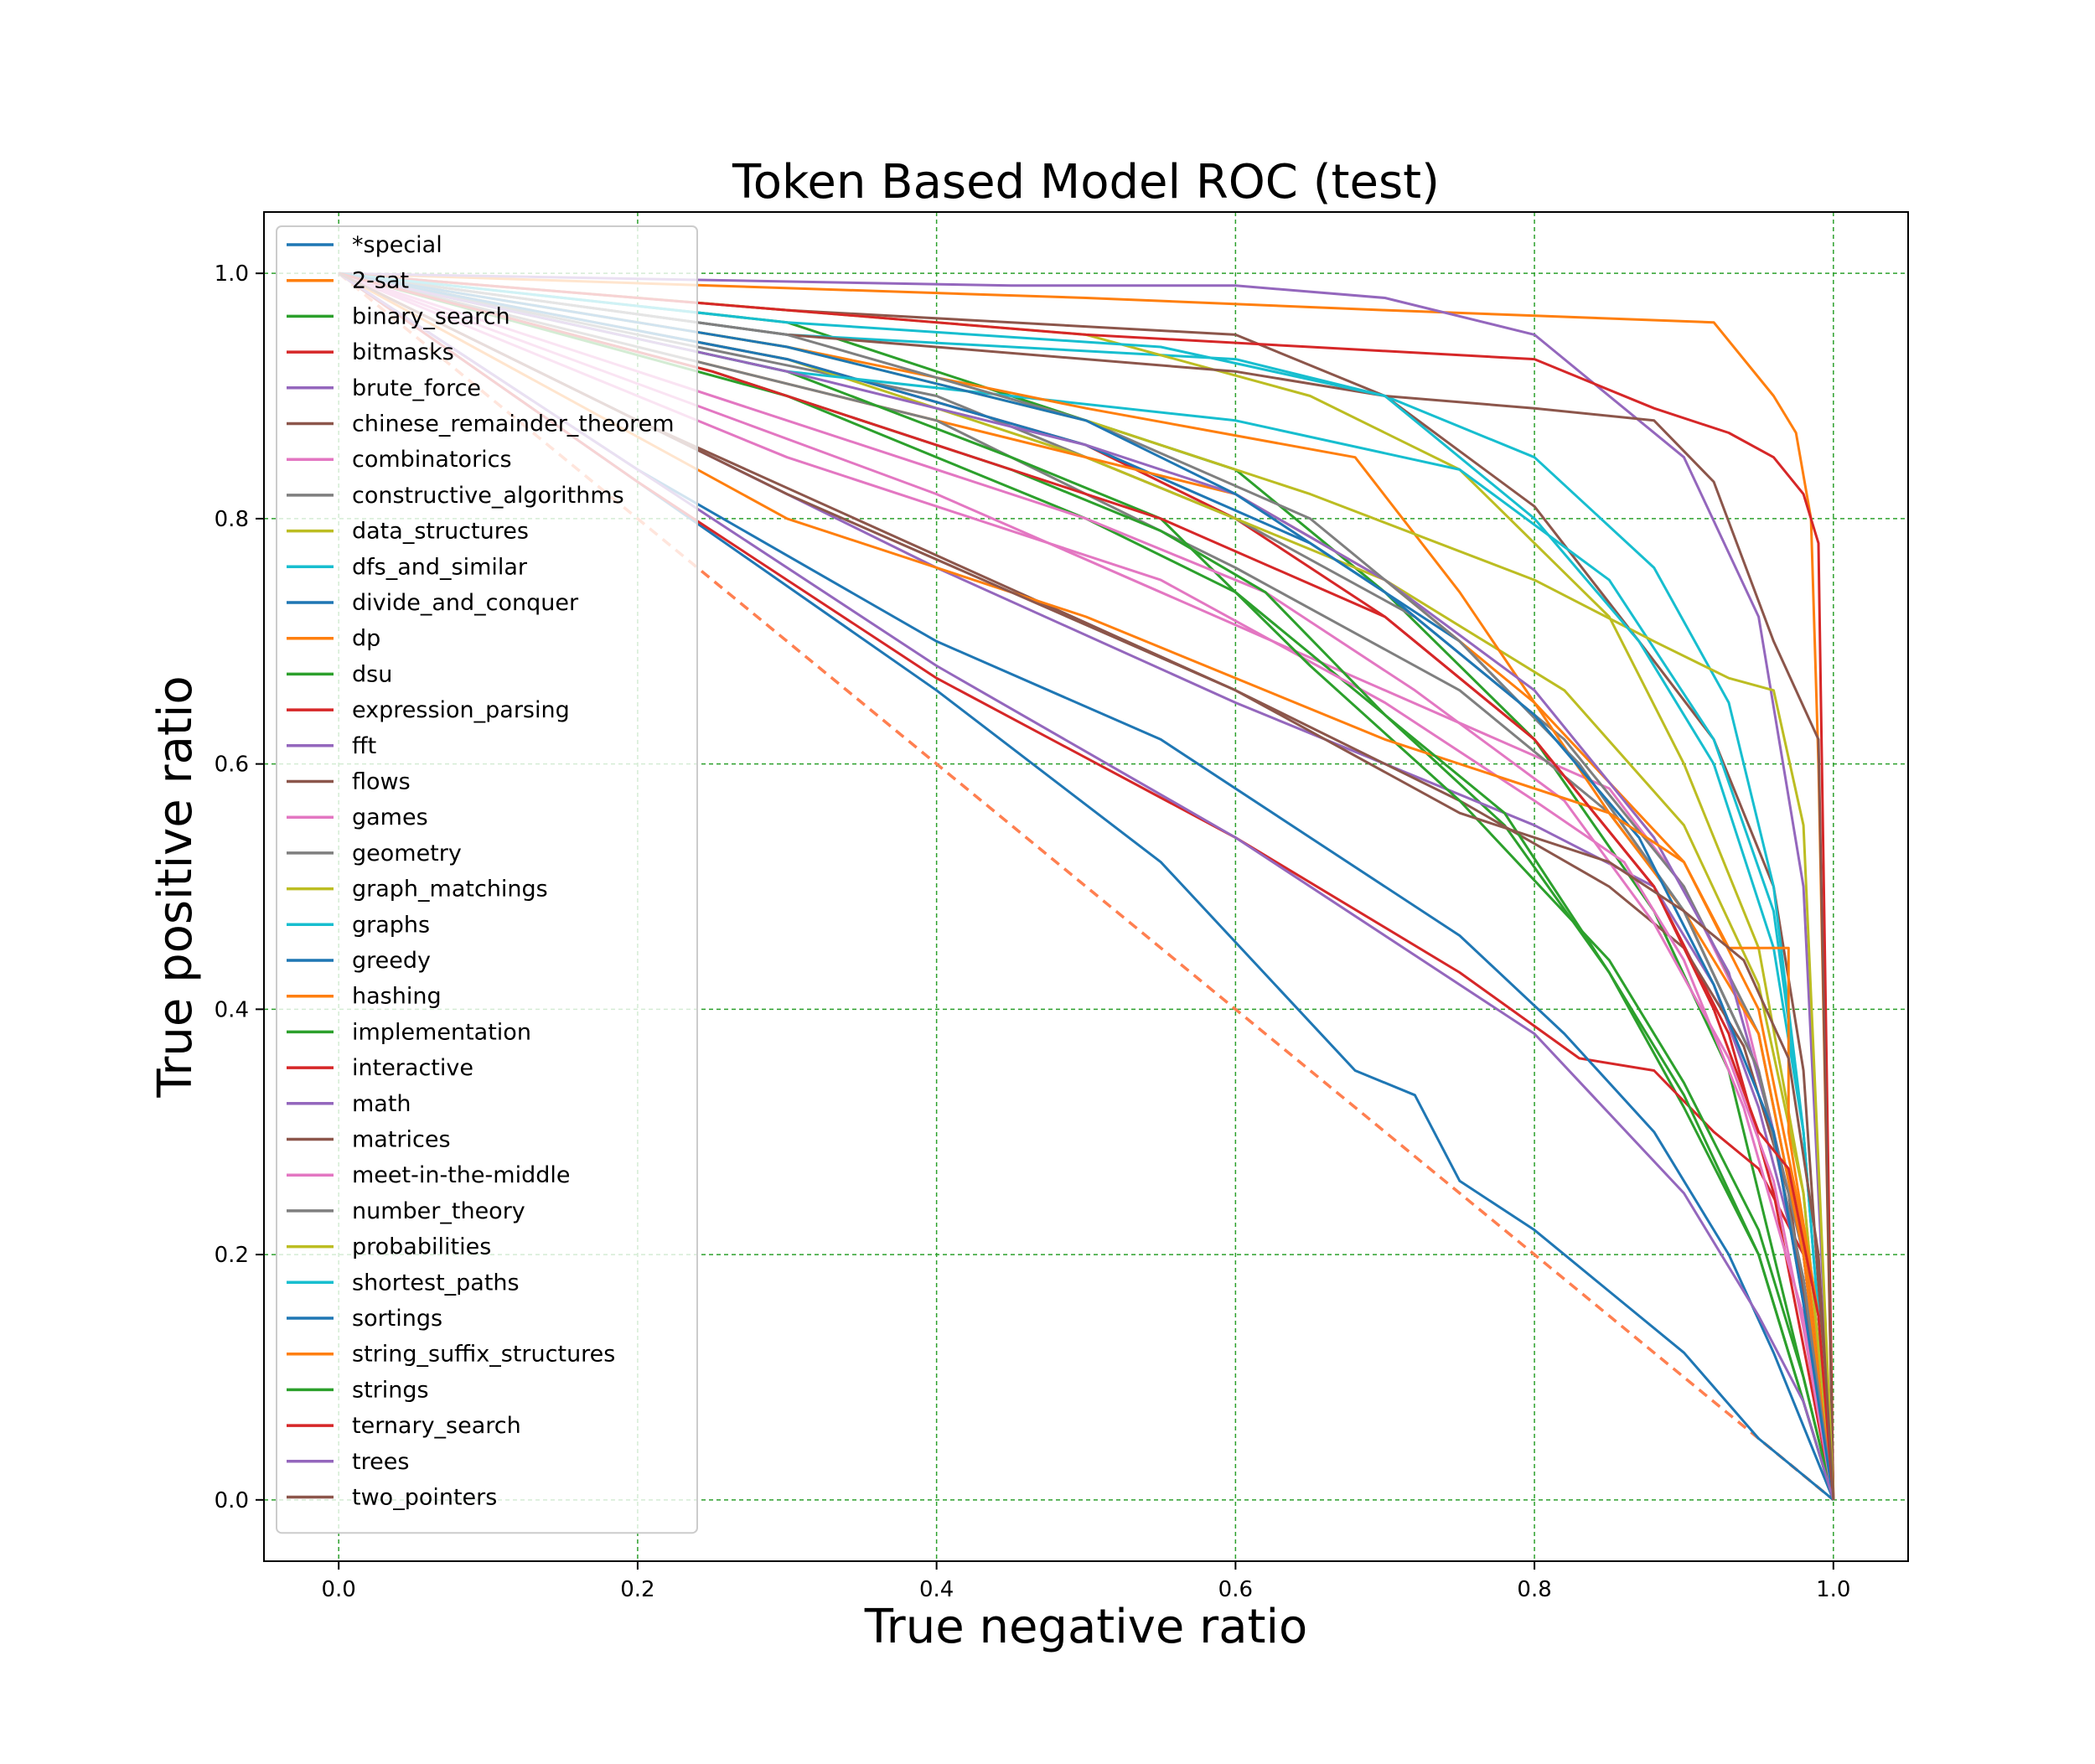 The width and height of the screenshot is (2095, 1764). I want to click on chart-title: Token Based Model ROC (test), so click(1086, 182).